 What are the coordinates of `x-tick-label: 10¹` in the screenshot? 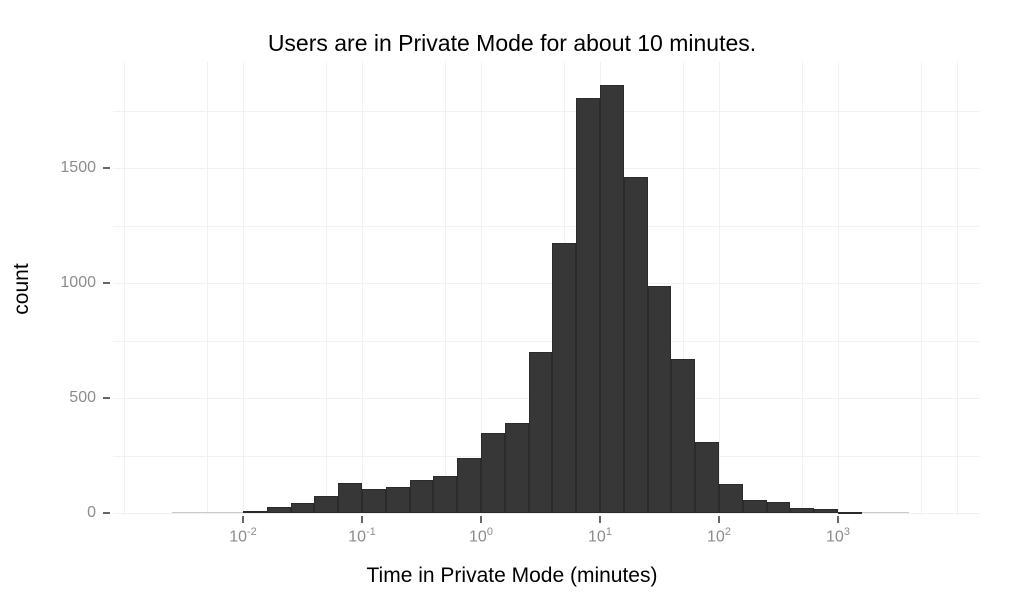 It's located at (600, 536).